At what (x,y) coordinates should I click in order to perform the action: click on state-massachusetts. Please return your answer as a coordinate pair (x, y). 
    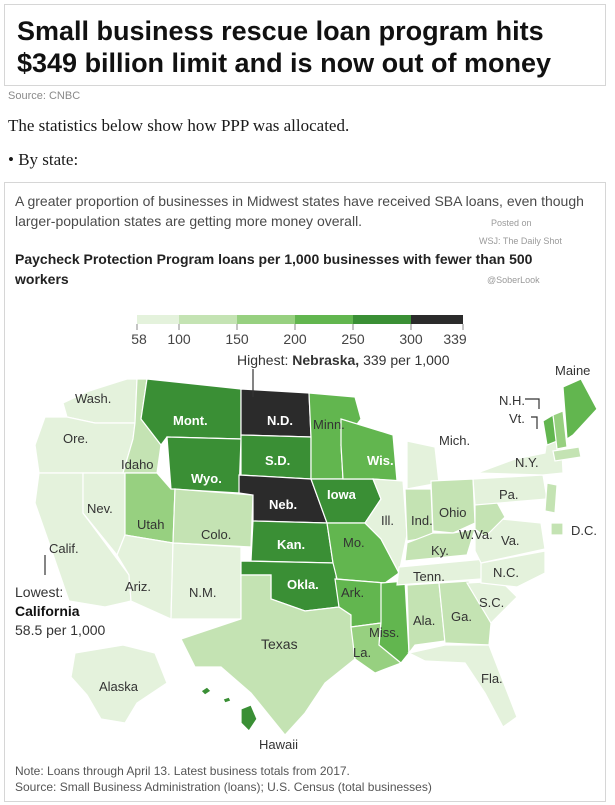
    Looking at the image, I should click on (567, 454).